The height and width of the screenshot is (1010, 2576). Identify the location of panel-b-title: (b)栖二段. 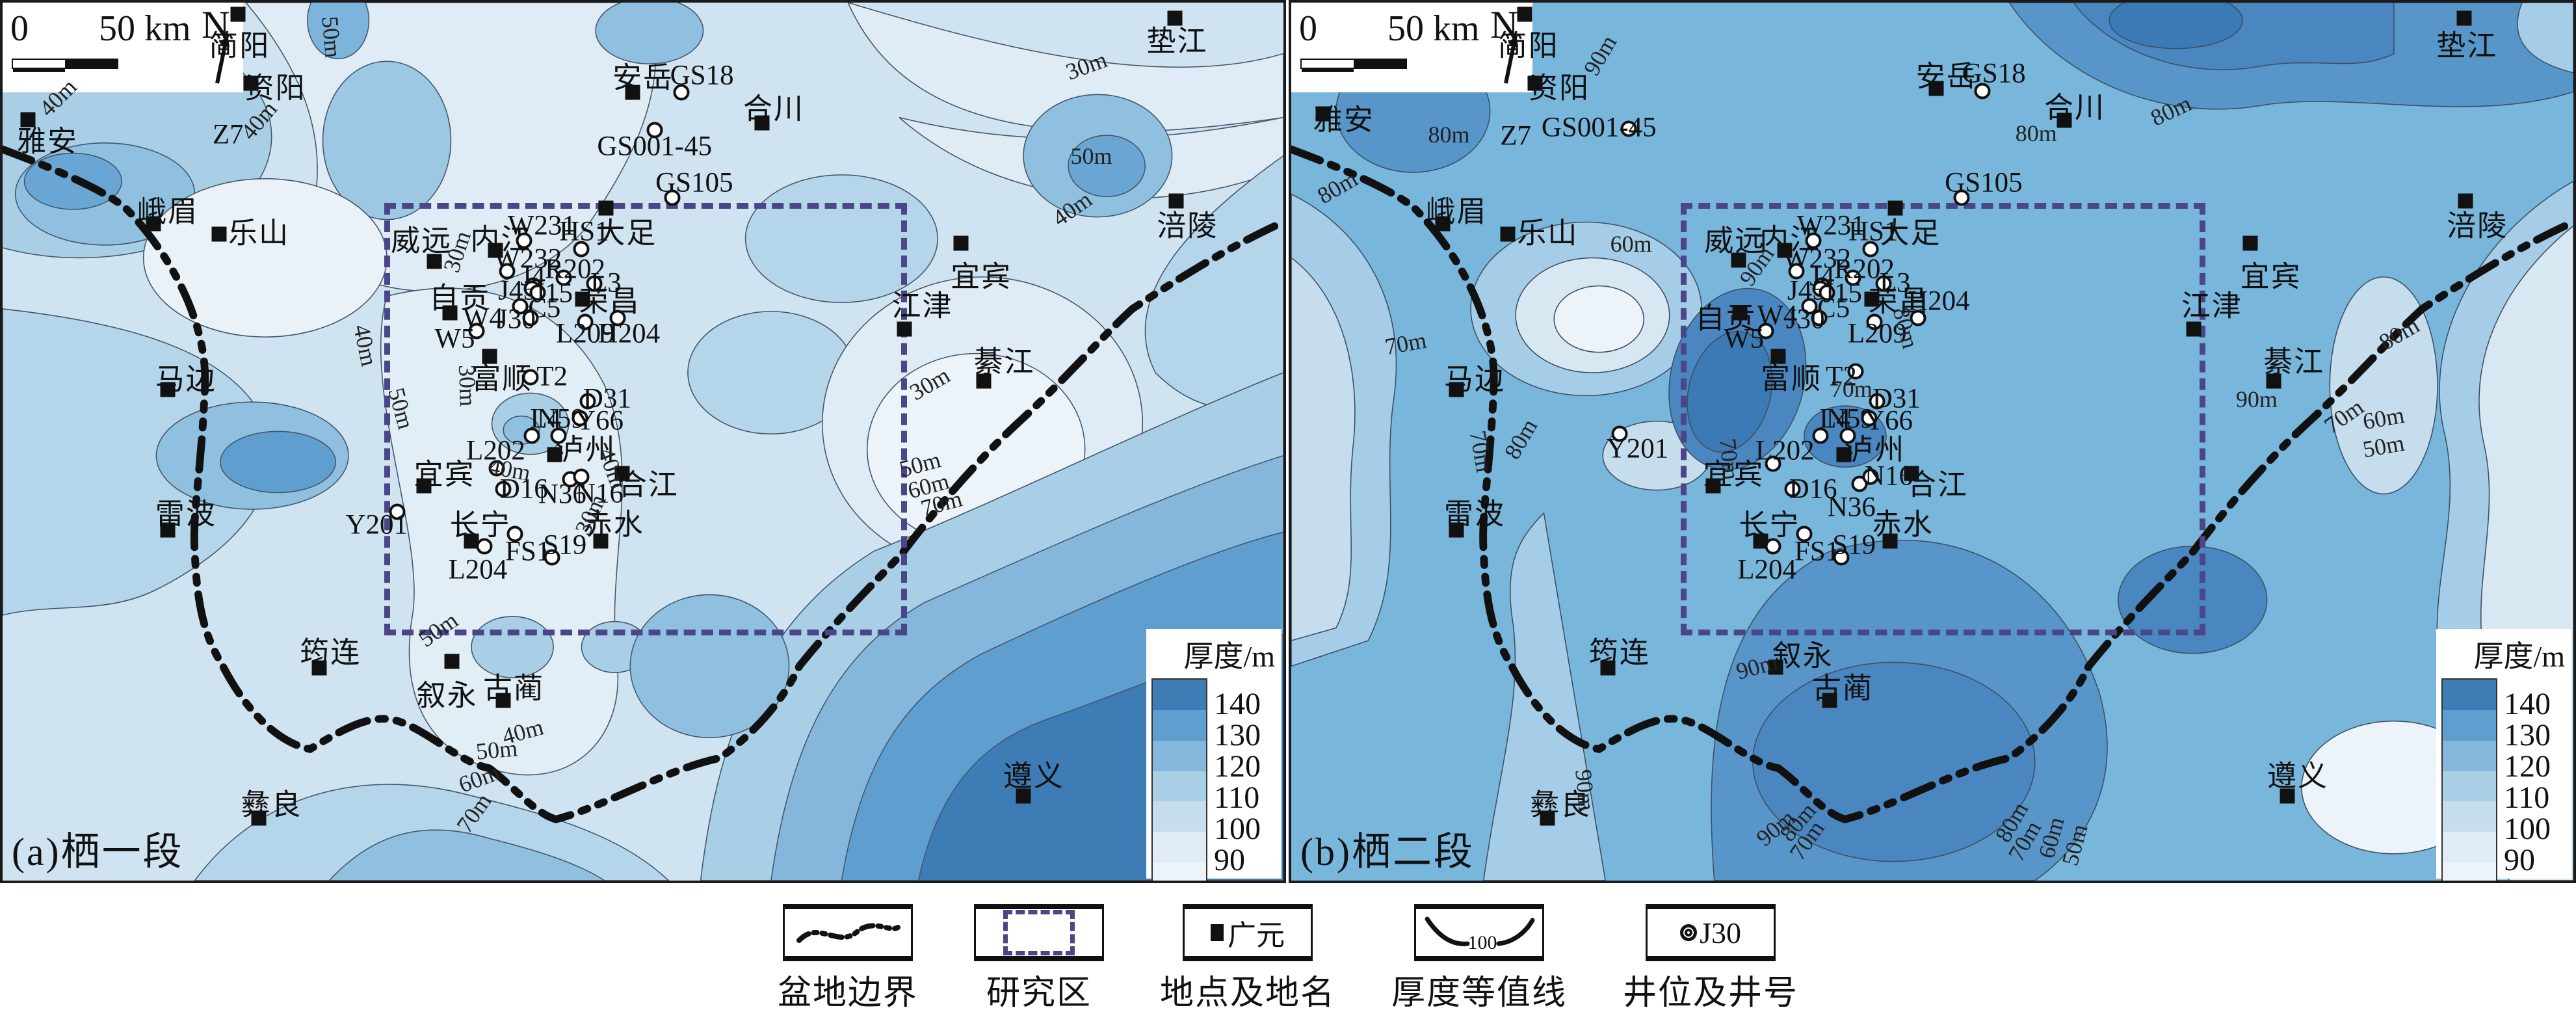
(1387, 852).